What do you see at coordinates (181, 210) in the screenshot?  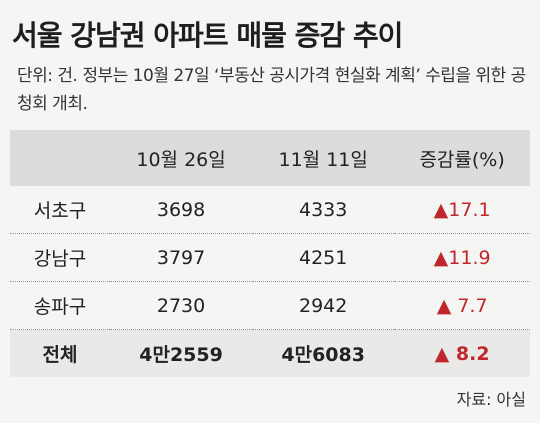 I see `table-cell: 3698` at bounding box center [181, 210].